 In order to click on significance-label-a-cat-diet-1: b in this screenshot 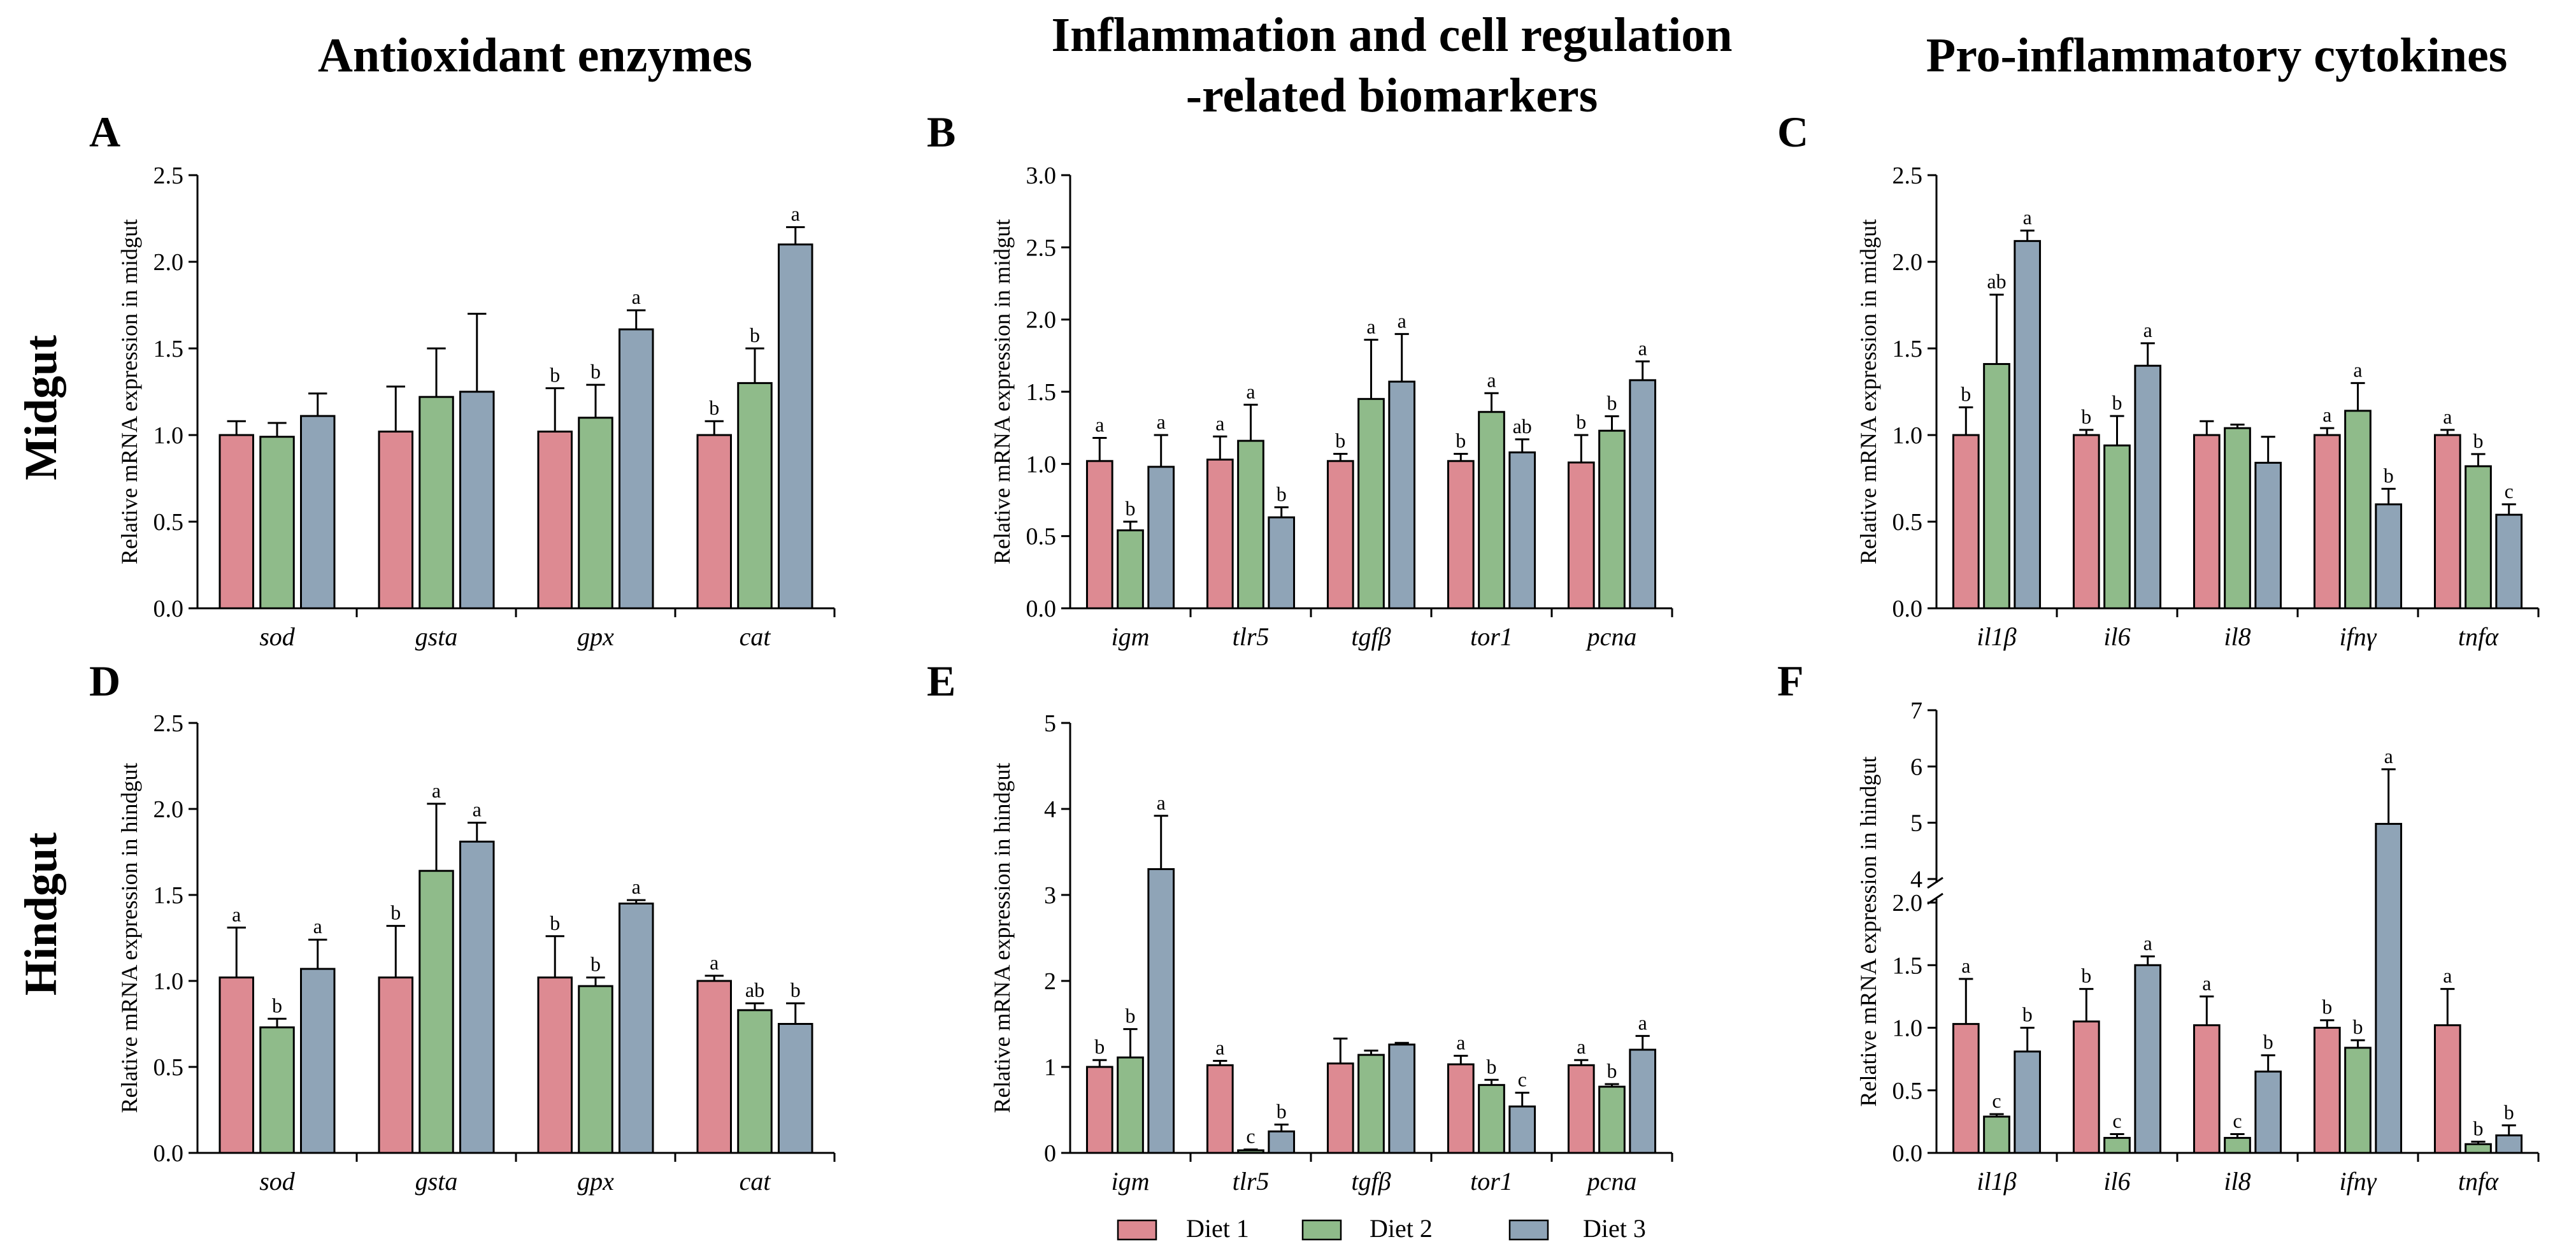, I will do `click(714, 407)`.